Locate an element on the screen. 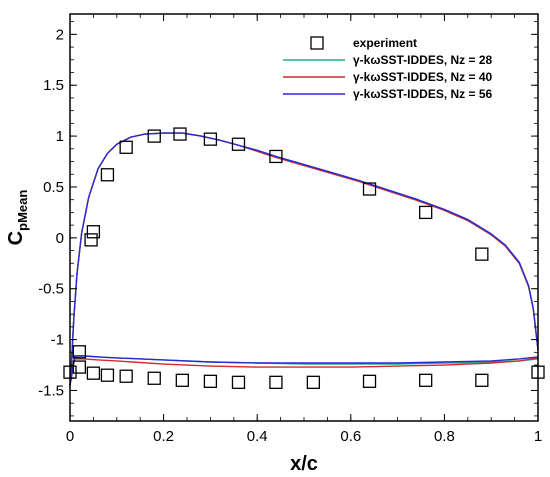 This screenshot has height=477, width=550. y-tick-label: -1.5 is located at coordinates (51, 390).